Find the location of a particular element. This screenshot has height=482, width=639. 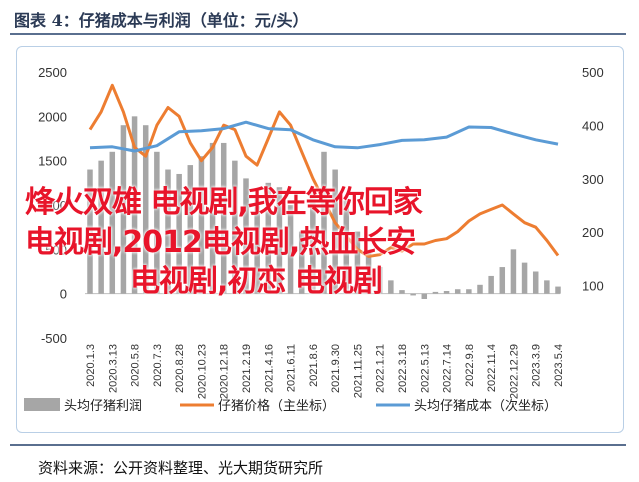

x-tick-label: 2023.5.4 is located at coordinates (559, 365).